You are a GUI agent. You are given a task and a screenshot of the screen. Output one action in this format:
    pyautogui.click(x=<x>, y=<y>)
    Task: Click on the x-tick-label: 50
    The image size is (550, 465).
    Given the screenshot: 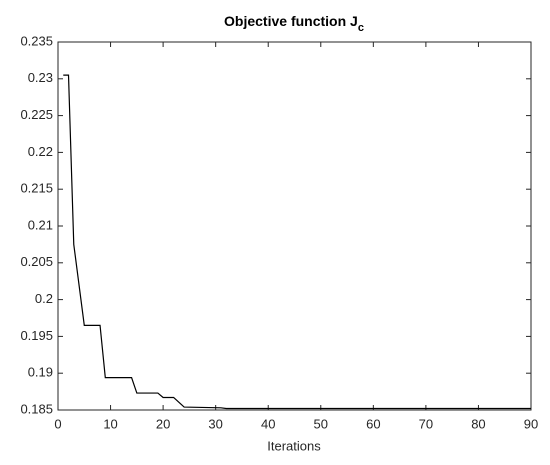 What is the action you would take?
    pyautogui.click(x=321, y=423)
    